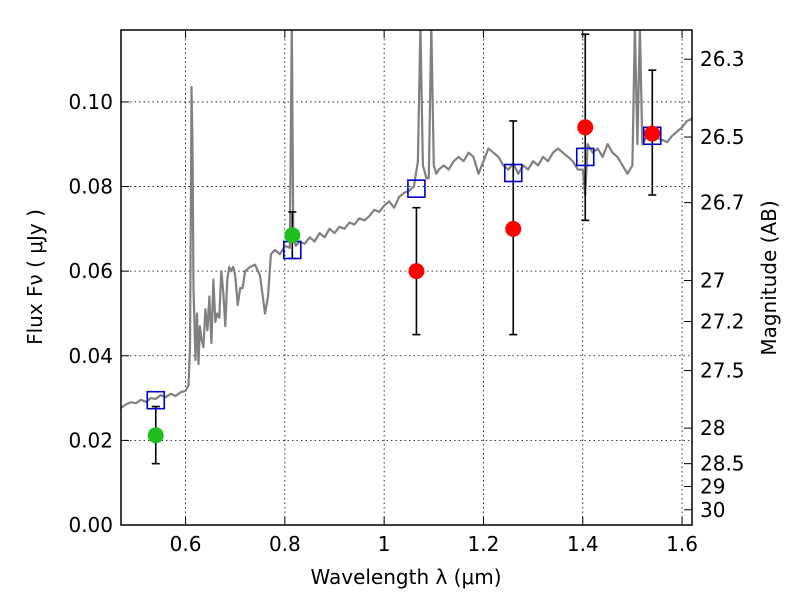  Describe the element at coordinates (186, 544) in the screenshot. I see `x-tick-label: 0.6` at that location.